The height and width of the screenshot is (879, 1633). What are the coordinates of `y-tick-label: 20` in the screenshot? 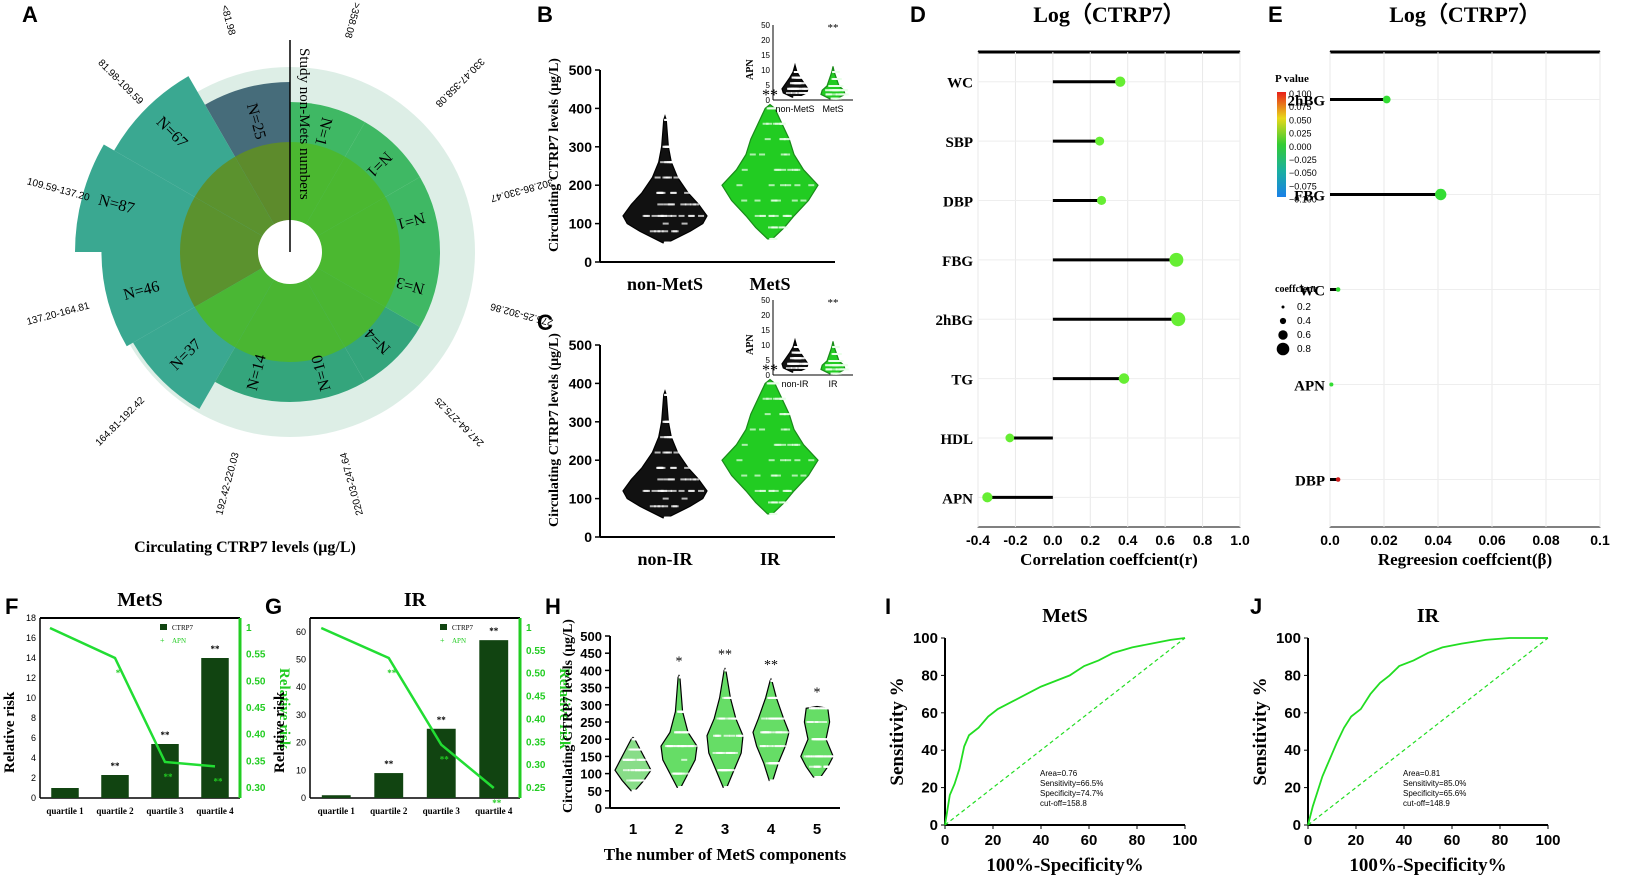 It's located at (929, 788).